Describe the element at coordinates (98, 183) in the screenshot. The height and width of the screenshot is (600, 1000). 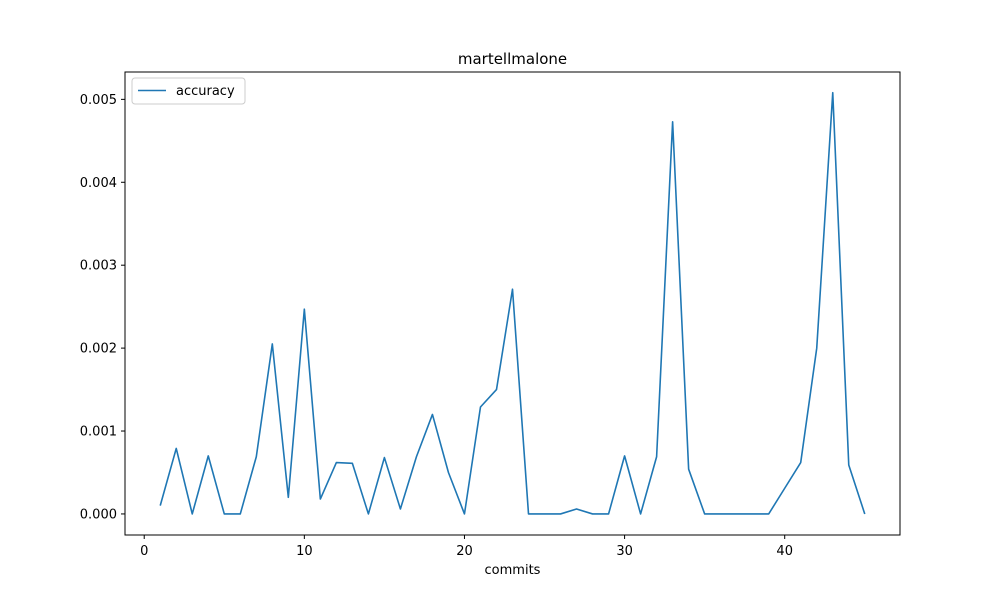
I see `y-tick-label: 0.004` at that location.